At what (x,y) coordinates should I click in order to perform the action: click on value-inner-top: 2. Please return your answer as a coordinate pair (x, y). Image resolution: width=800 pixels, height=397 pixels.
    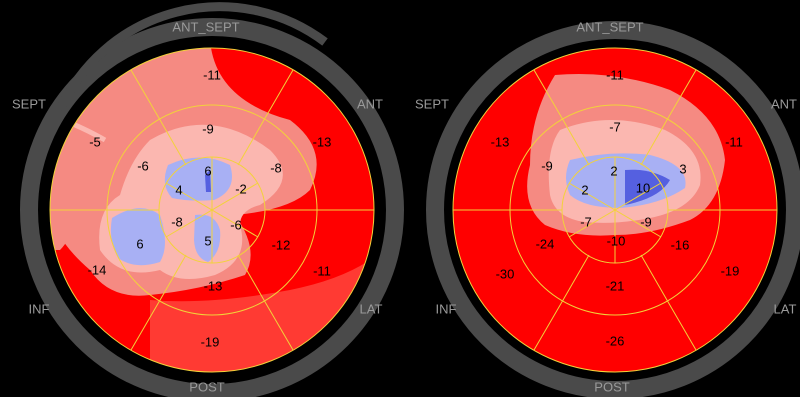
    Looking at the image, I should click on (613, 170).